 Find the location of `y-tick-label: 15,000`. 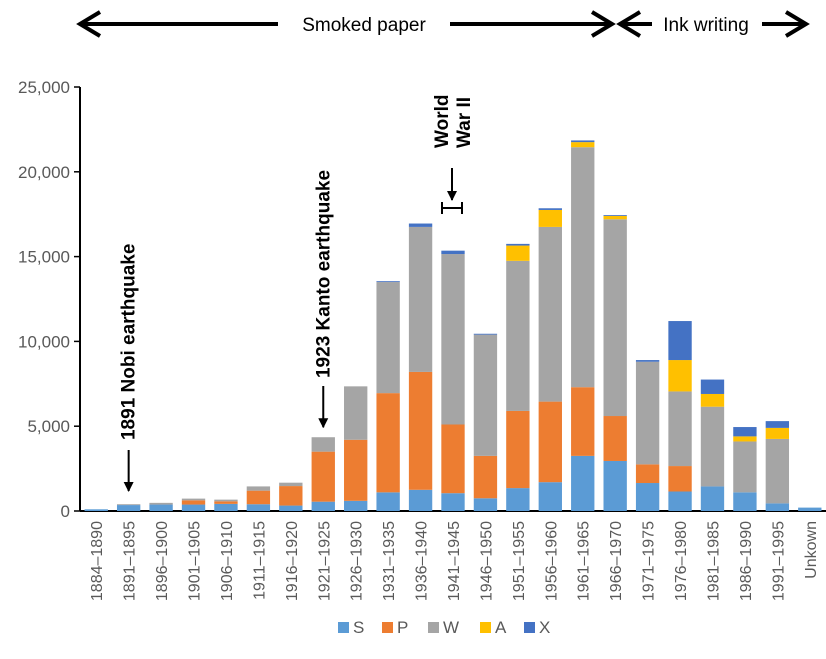

y-tick-label: 15,000 is located at coordinates (44, 257).